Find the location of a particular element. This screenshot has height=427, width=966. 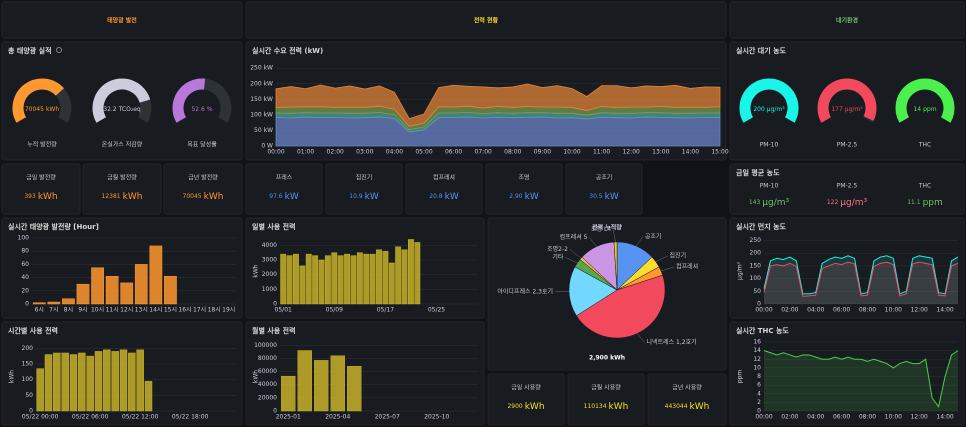

pie-label: 조명 L4 is located at coordinates (601, 229).